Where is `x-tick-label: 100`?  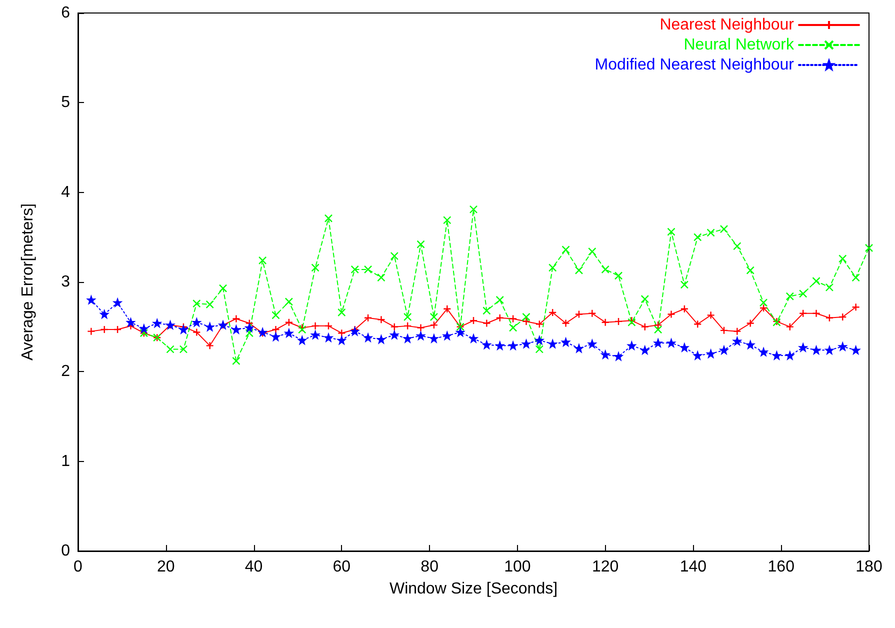 x-tick-label: 100 is located at coordinates (517, 567).